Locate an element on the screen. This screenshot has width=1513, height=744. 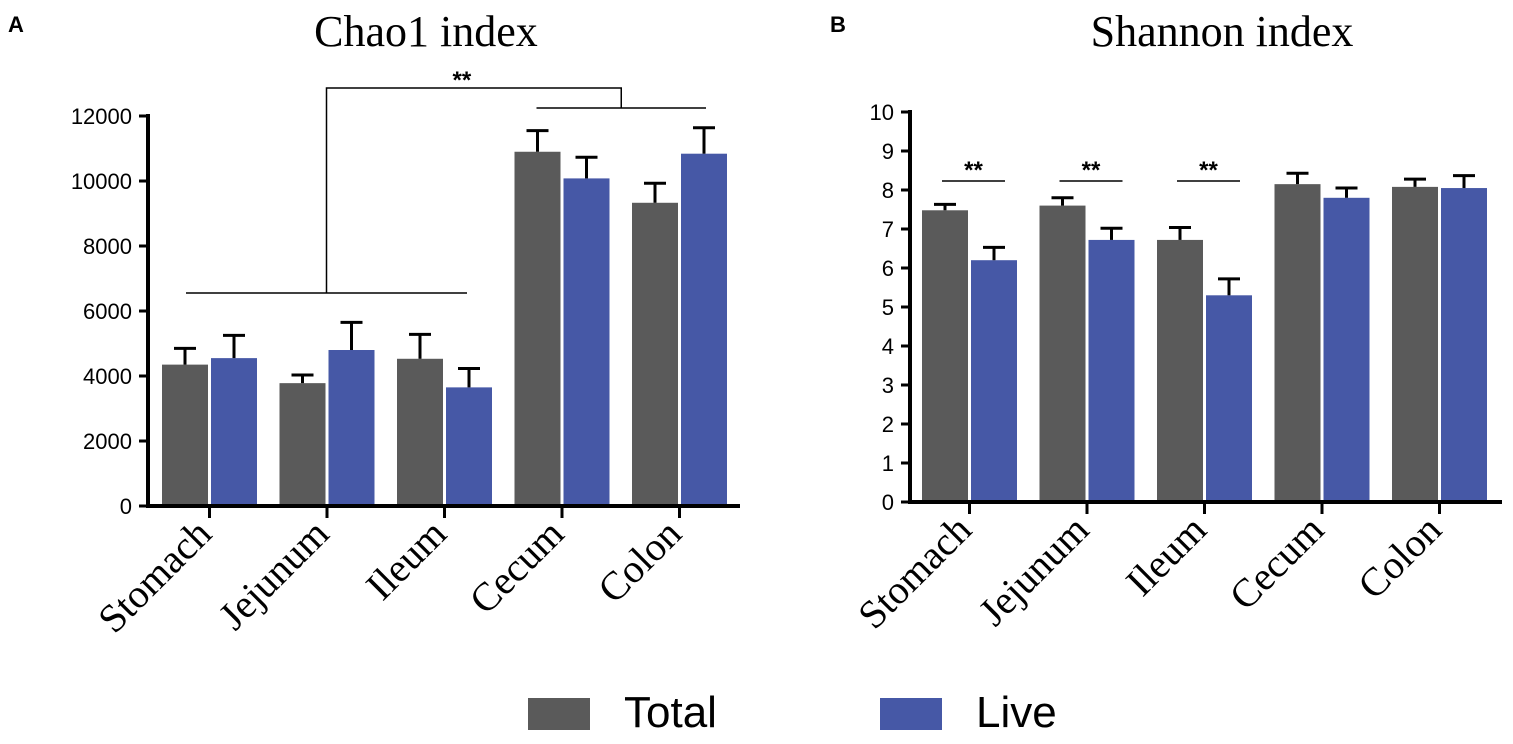
panel-b-y-tick-label: 0 is located at coordinates (888, 502).